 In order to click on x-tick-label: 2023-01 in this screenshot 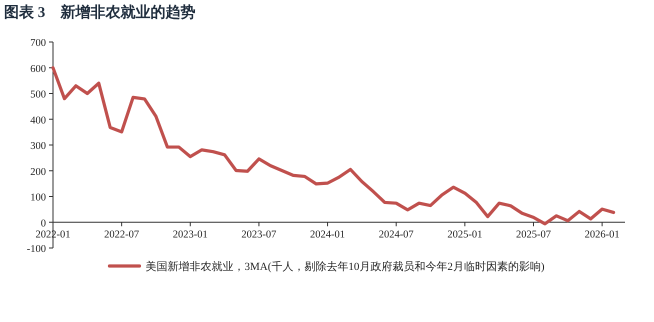, I will do `click(190, 234)`.